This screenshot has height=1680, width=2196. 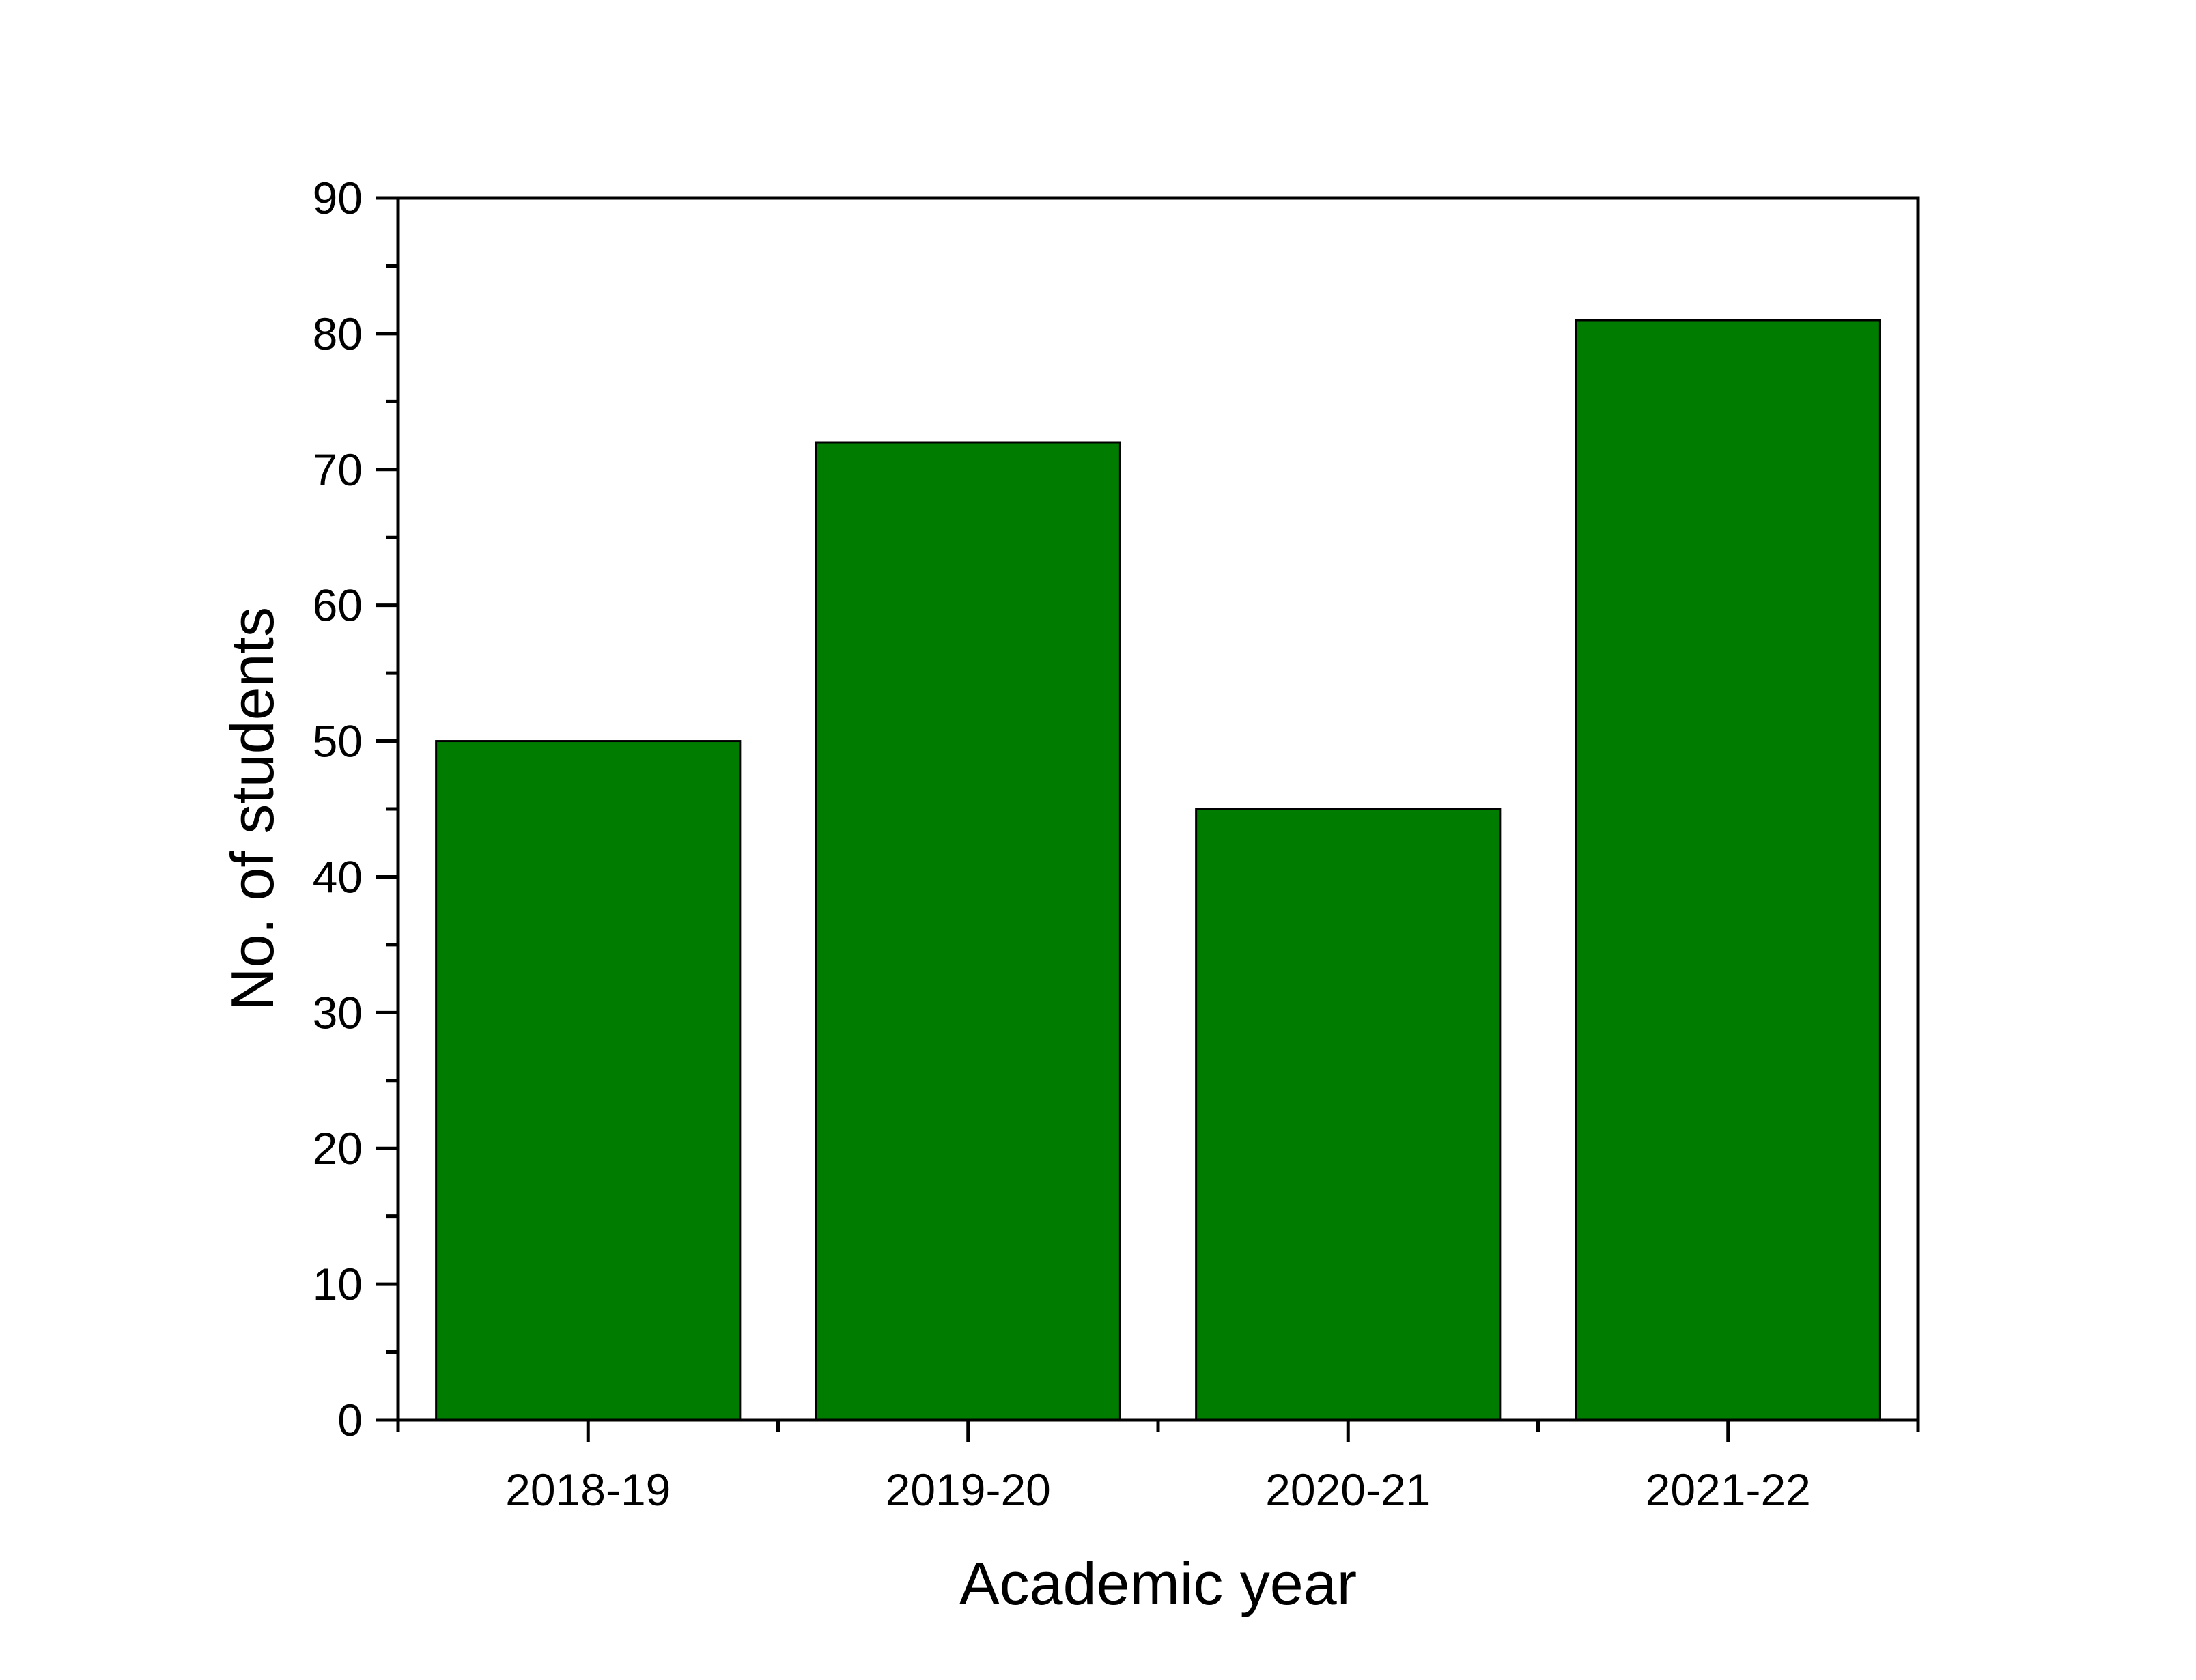 What do you see at coordinates (338, 469) in the screenshot?
I see `y-tick-label: 70` at bounding box center [338, 469].